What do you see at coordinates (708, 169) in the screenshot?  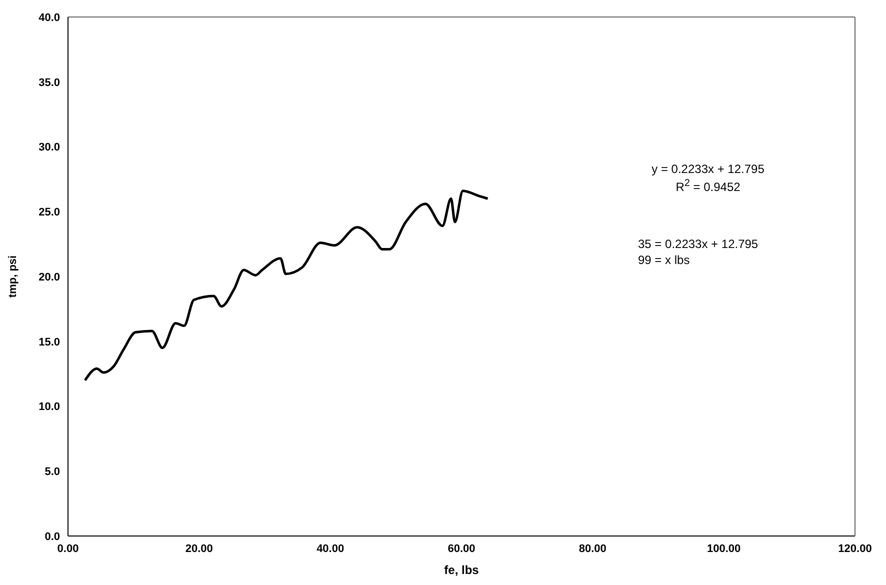 I see `annotation: y = 0.2233x + 12.795` at bounding box center [708, 169].